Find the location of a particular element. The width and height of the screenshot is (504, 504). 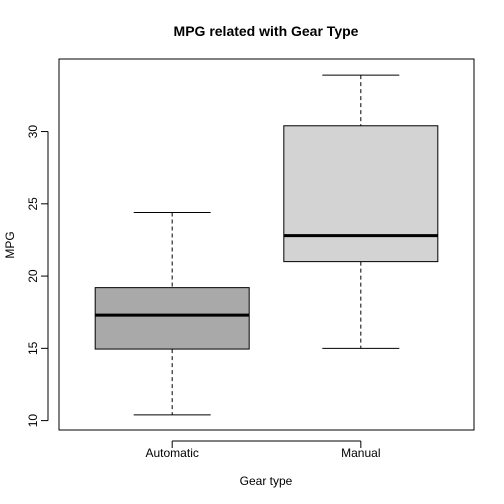

manual-box is located at coordinates (361, 194).